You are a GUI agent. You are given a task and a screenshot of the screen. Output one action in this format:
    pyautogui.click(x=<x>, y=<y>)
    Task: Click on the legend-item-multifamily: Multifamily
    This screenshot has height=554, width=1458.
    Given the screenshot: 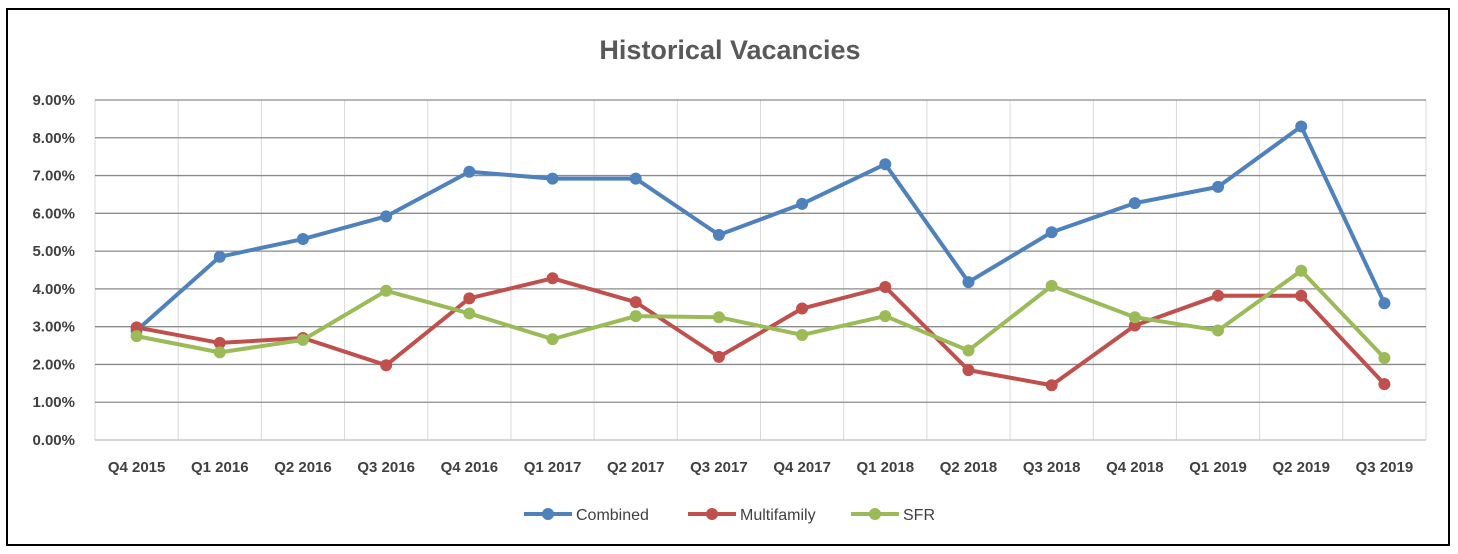 What is the action you would take?
    pyautogui.click(x=752, y=515)
    